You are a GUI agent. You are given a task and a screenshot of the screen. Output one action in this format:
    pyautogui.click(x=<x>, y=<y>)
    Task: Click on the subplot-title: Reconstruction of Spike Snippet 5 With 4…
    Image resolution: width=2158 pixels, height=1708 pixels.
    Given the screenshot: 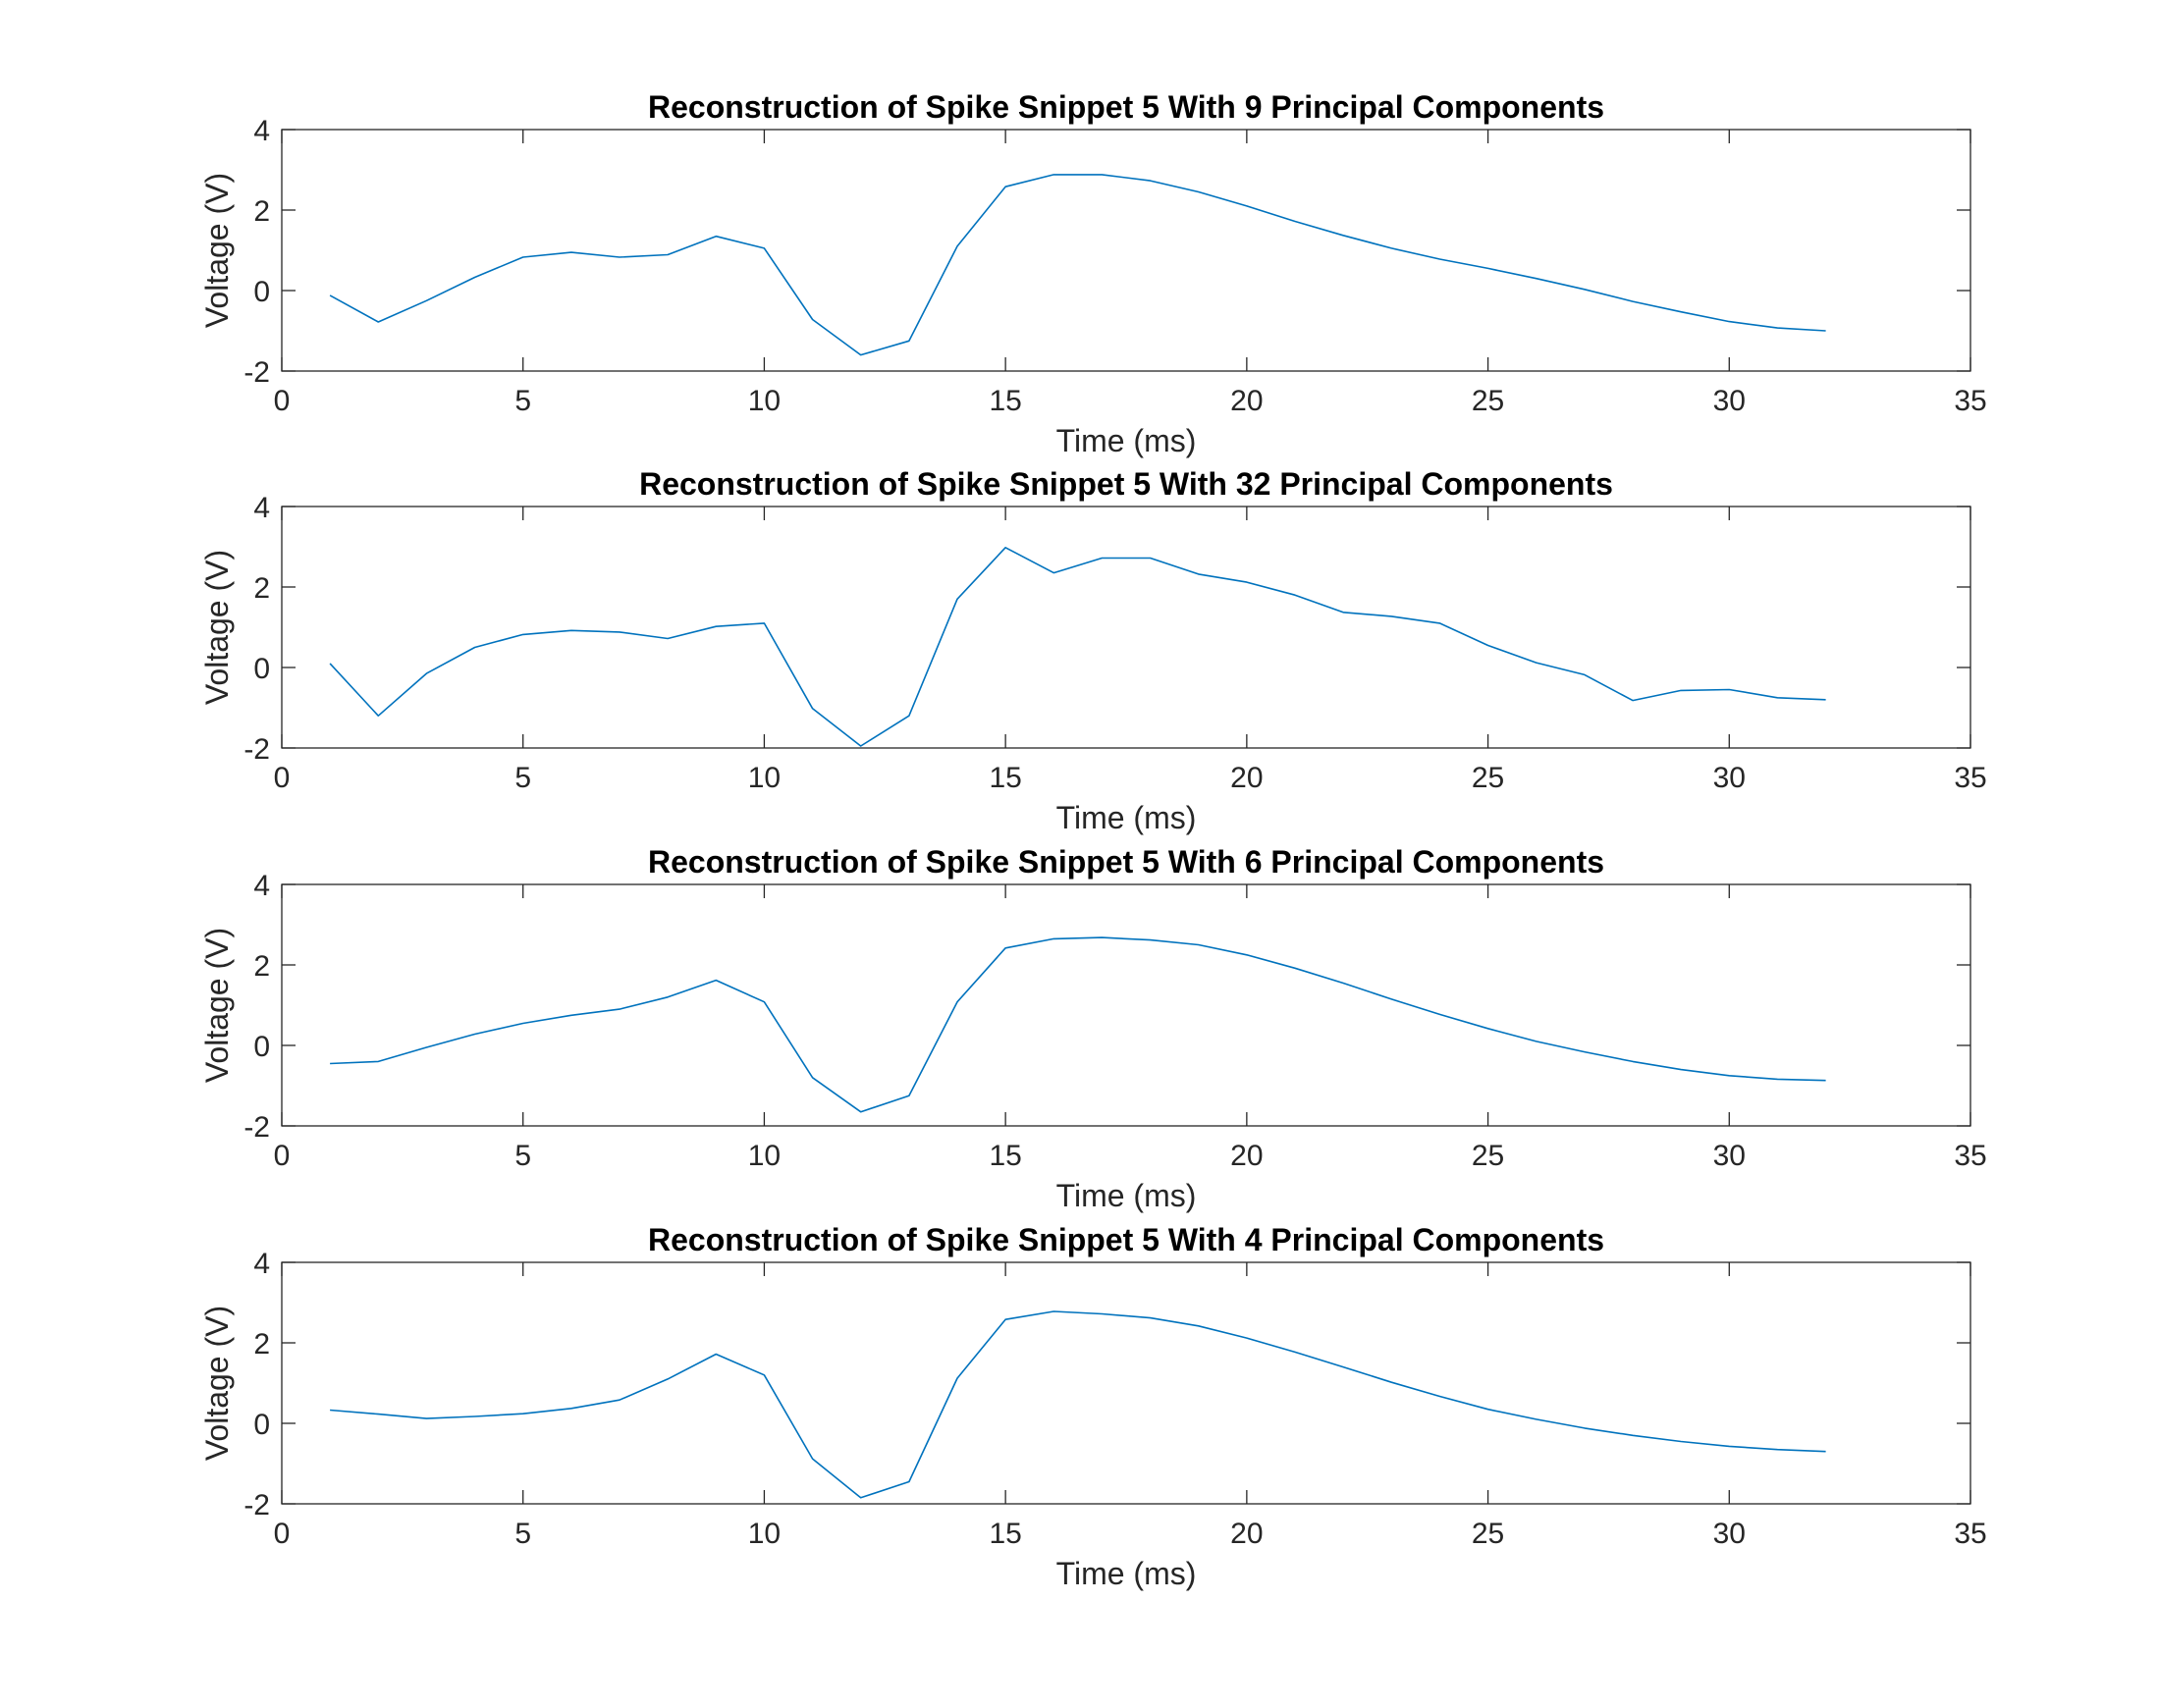 What is the action you would take?
    pyautogui.click(x=1126, y=1239)
    